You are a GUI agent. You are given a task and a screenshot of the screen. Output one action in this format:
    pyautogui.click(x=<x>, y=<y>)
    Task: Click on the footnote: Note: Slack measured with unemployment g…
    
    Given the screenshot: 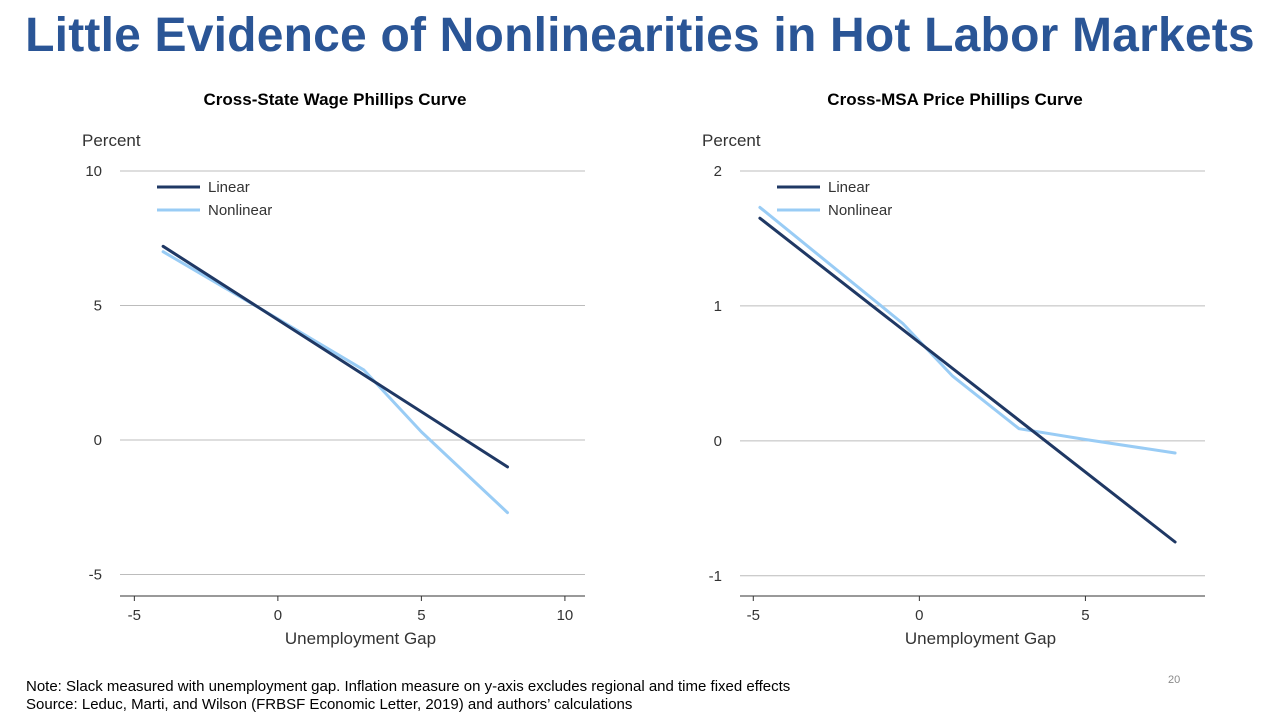 What is the action you would take?
    pyautogui.click(x=408, y=696)
    